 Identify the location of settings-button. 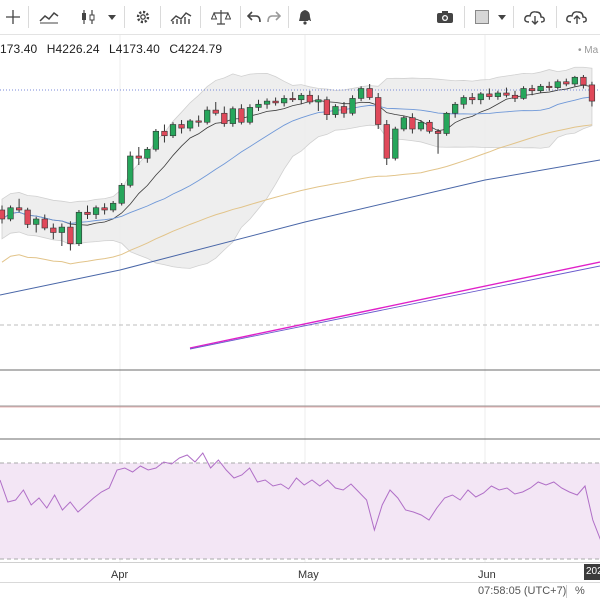
(143, 17).